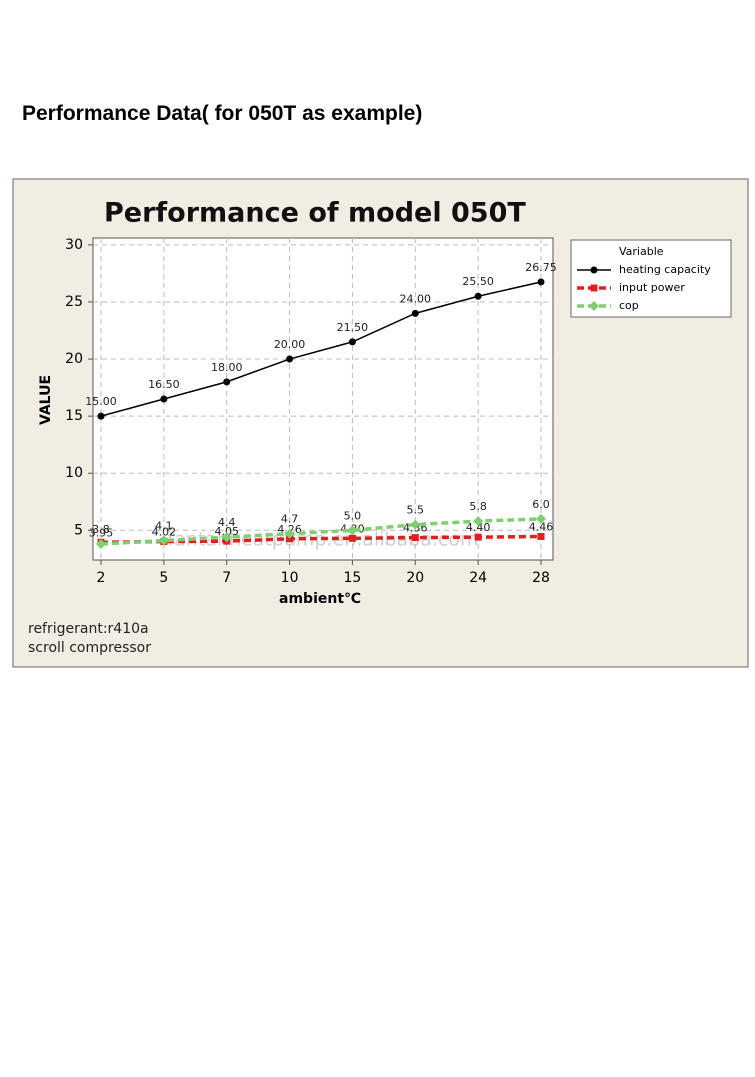 This screenshot has height=1077, width=755. What do you see at coordinates (101, 578) in the screenshot?
I see `x-tick-label: 2` at bounding box center [101, 578].